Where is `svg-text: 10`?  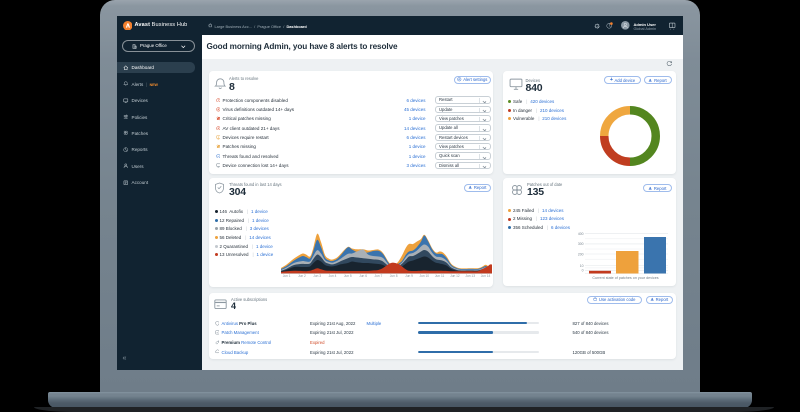 svg-text: 10 is located at coordinates (582, 266).